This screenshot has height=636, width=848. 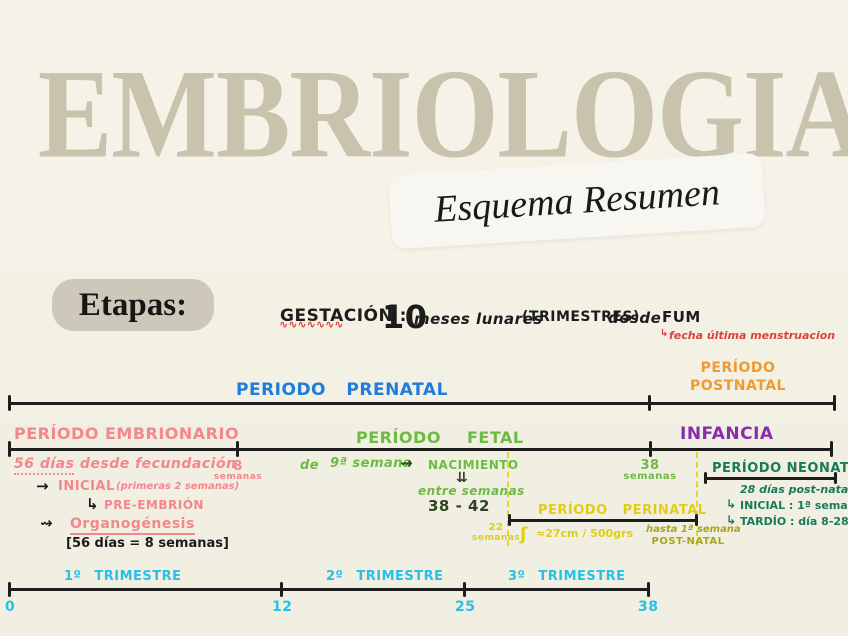 I want to click on perinatal-title: PERÍODO PERINATAL, so click(x=622, y=510).